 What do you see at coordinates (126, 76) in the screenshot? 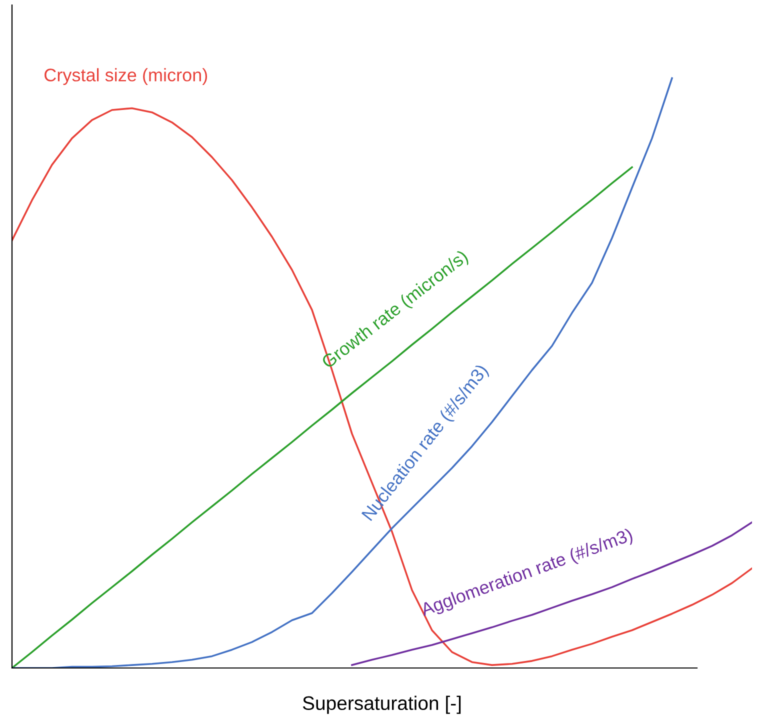
I see `series-label: Crystal size (micron)` at bounding box center [126, 76].